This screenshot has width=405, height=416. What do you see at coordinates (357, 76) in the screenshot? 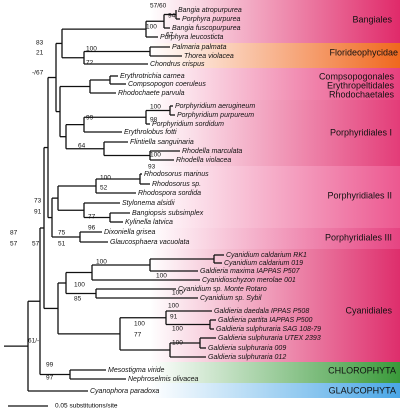
I see `clade-label: Compsopogonales` at bounding box center [357, 76].